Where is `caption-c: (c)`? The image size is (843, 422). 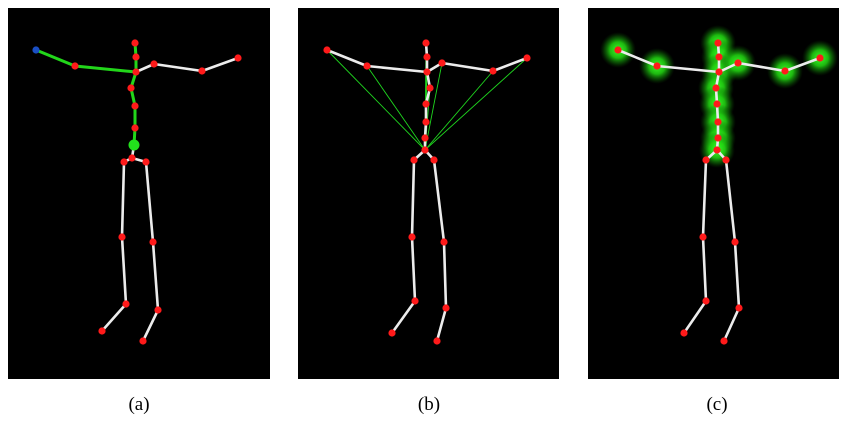 caption-c: (c) is located at coordinates (716, 404).